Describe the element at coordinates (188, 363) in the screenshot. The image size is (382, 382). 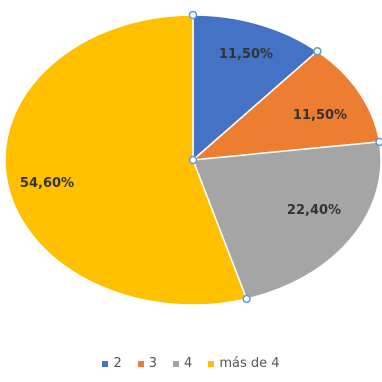
I see `legend-label-3: 4` at that location.